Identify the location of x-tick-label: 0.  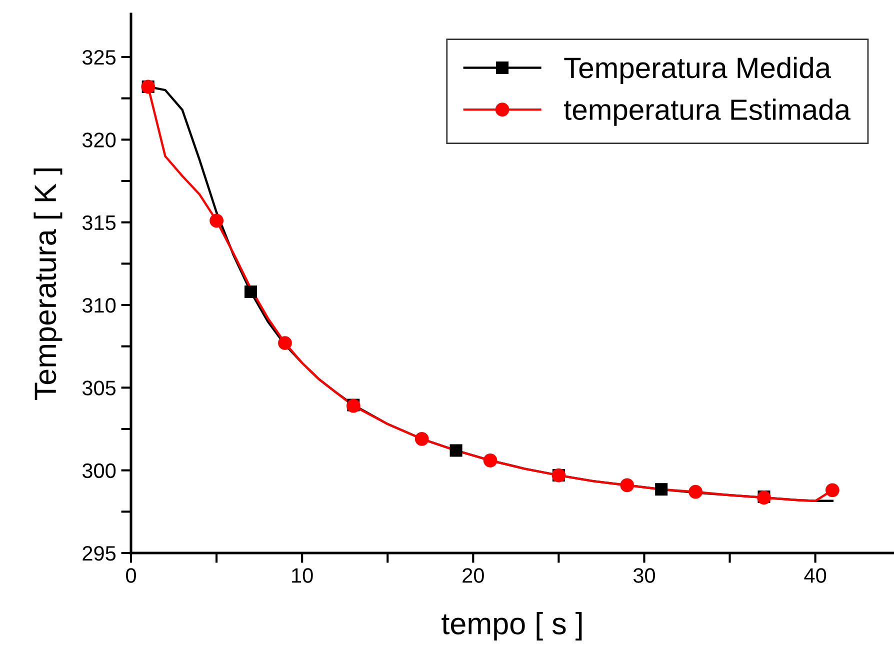
(131, 575).